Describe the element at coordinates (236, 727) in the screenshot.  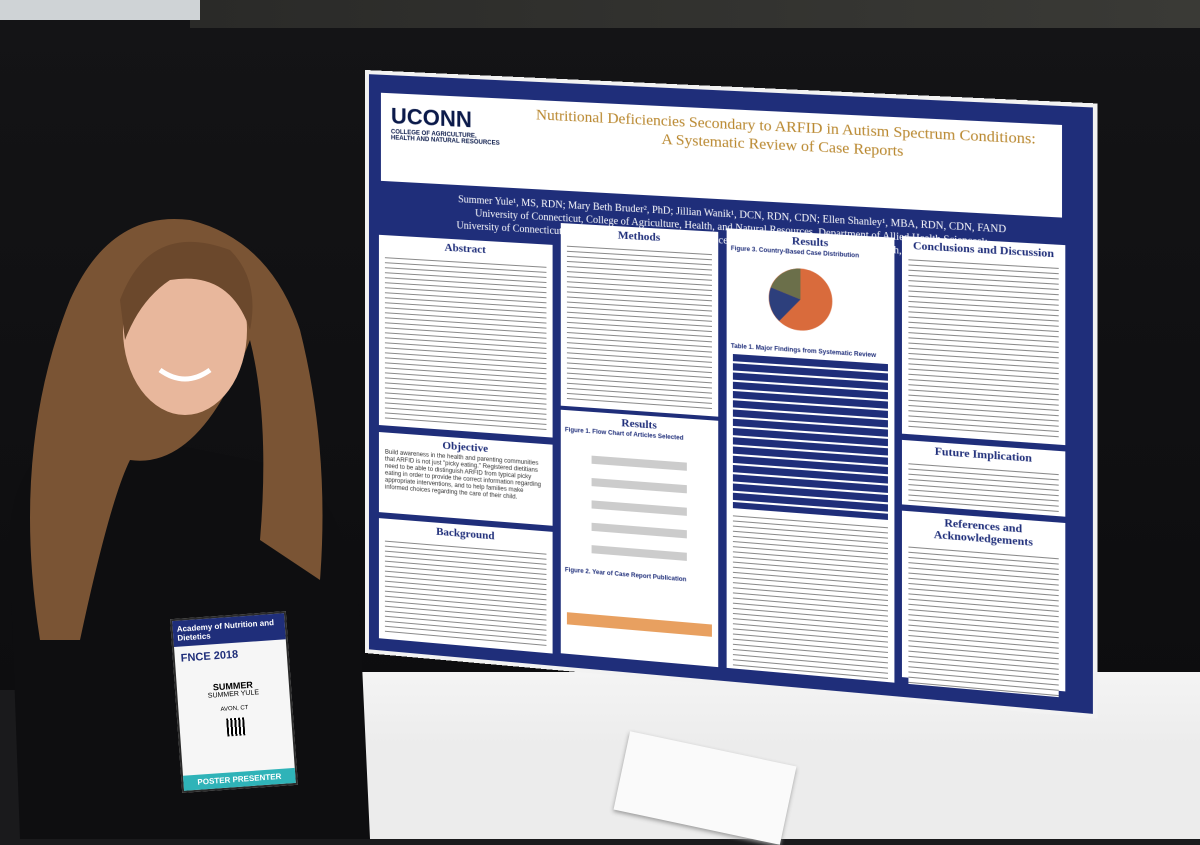
I see `qr-code` at that location.